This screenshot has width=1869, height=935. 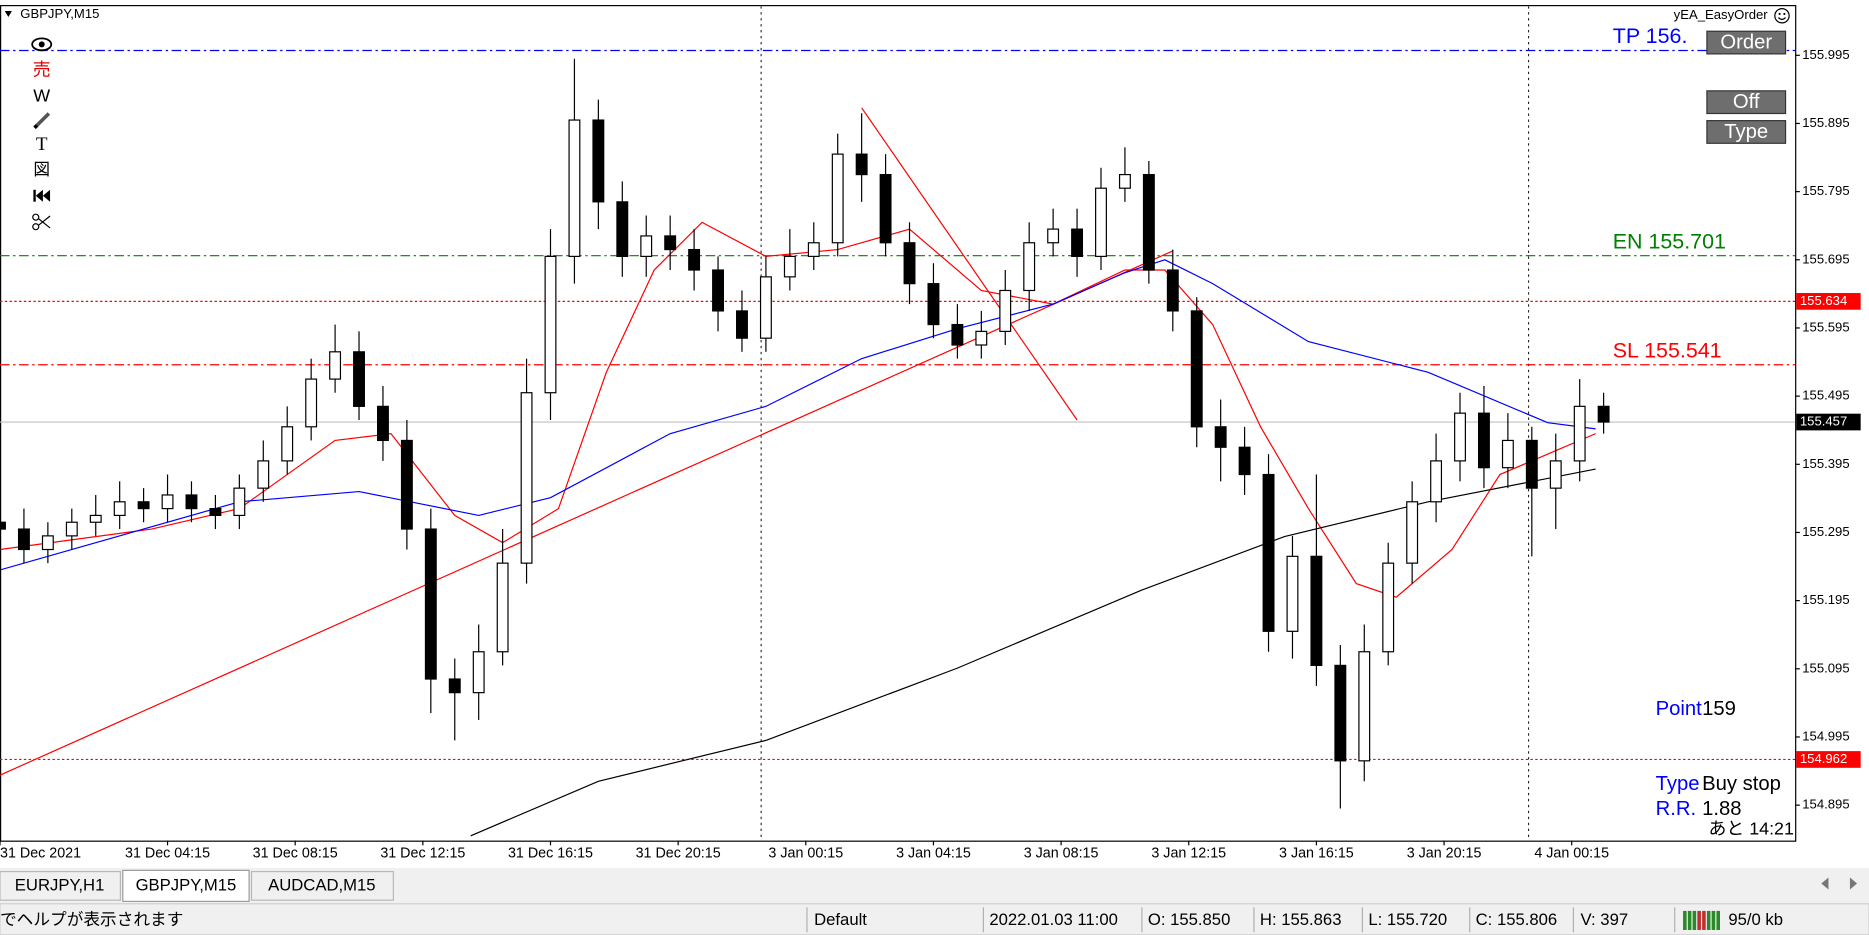 I want to click on symbol-label: GBPJPY,M15, so click(x=59, y=13).